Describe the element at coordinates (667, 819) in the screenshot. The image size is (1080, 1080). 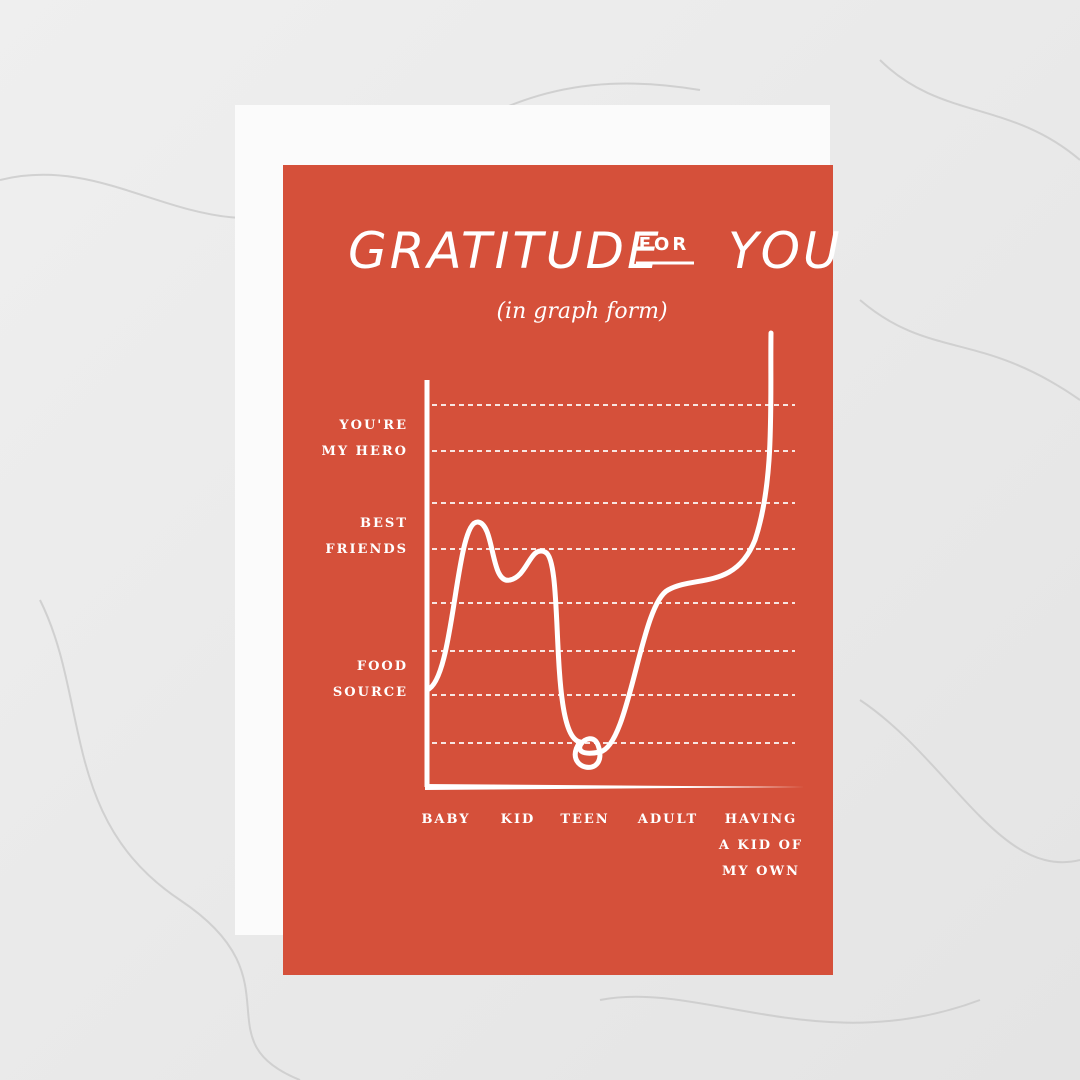
I see `x-label: ADULT` at that location.